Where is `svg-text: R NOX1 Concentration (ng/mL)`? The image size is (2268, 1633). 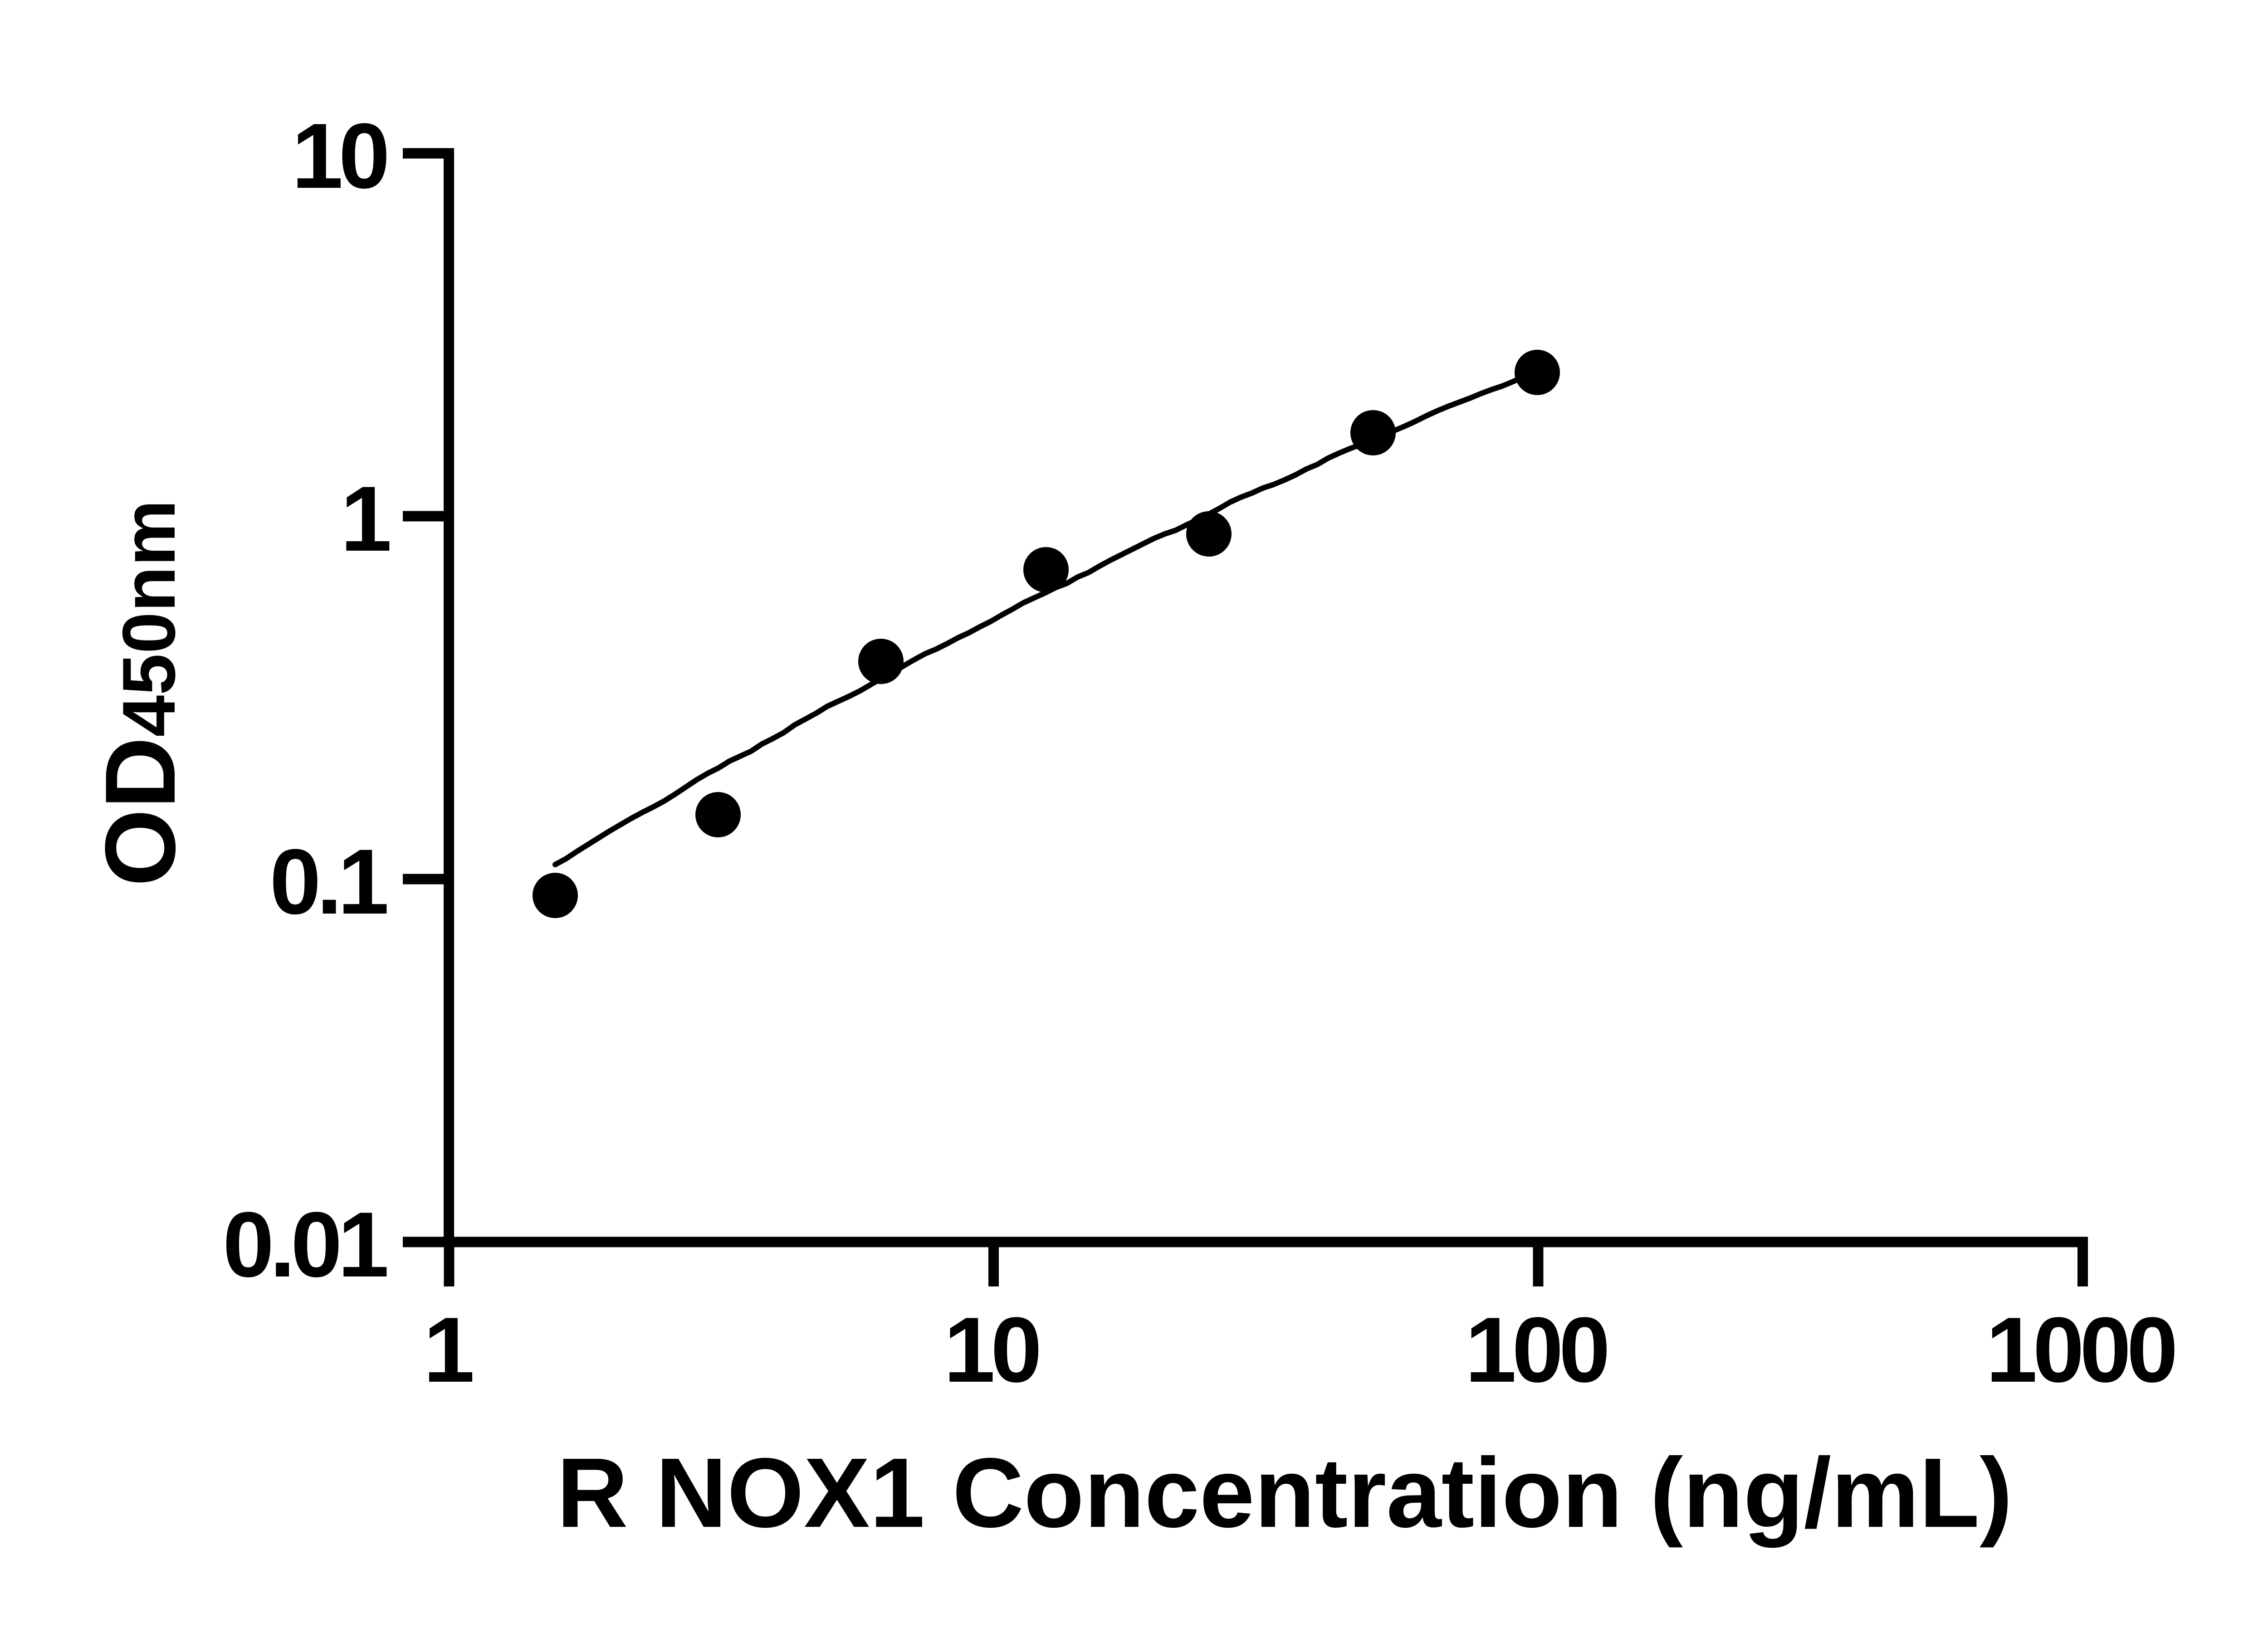 svg-text: R NOX1 Concentration (ng/mL) is located at coordinates (1284, 1493).